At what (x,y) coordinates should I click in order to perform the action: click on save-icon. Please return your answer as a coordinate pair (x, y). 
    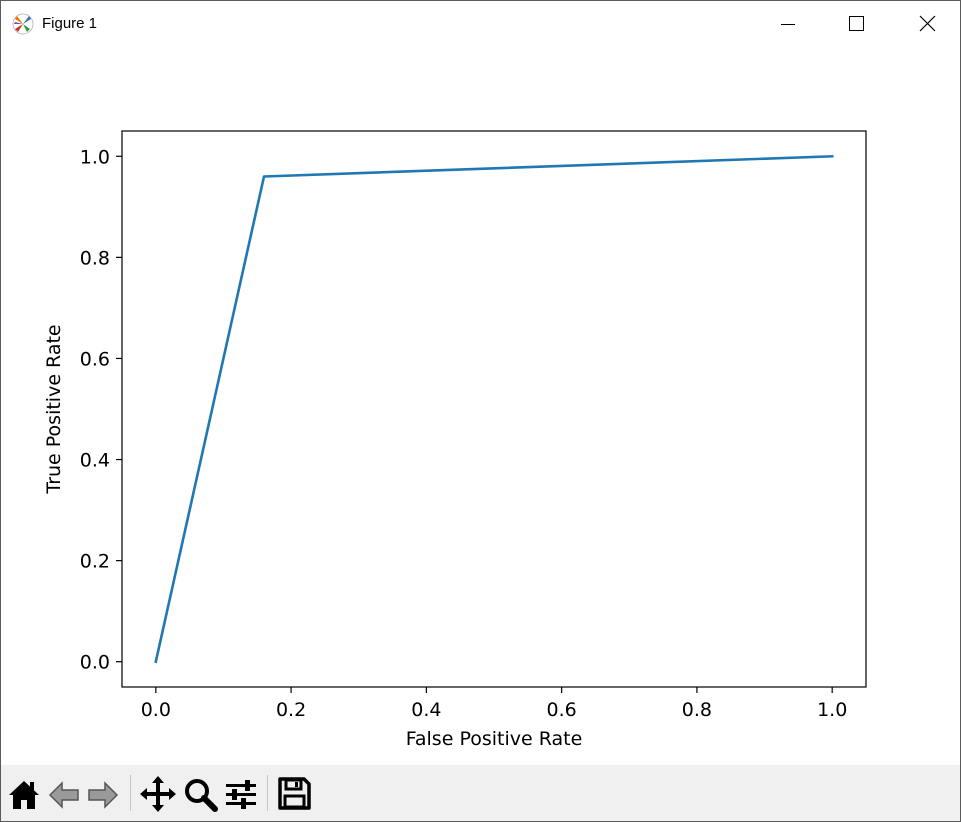
    Looking at the image, I should click on (294, 793).